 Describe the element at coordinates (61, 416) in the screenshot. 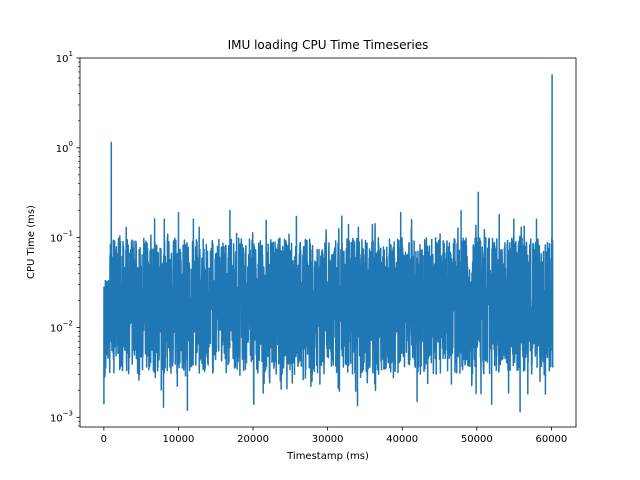

I see `y-tick-label: 10⁻³` at that location.